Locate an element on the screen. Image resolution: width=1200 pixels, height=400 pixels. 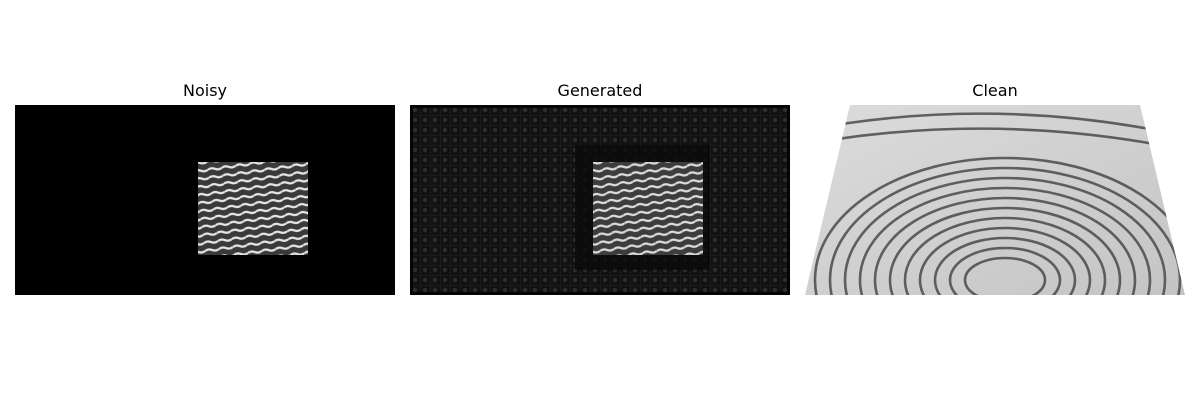
panel-title-generated: Generated is located at coordinates (600, 90).